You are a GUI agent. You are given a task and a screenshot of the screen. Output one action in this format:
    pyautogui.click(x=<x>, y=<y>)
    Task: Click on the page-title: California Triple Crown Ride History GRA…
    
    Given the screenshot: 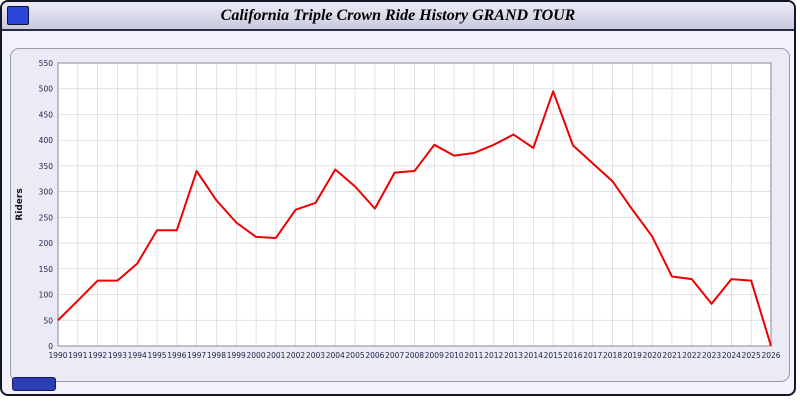 What is the action you would take?
    pyautogui.click(x=398, y=15)
    